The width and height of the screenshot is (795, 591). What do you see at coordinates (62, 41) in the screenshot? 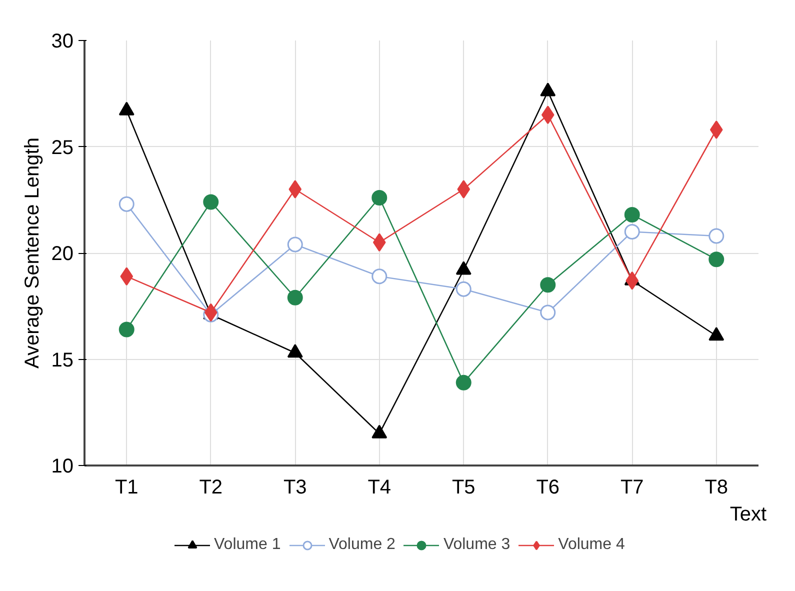
I see `y-tick-label: 30` at bounding box center [62, 41].